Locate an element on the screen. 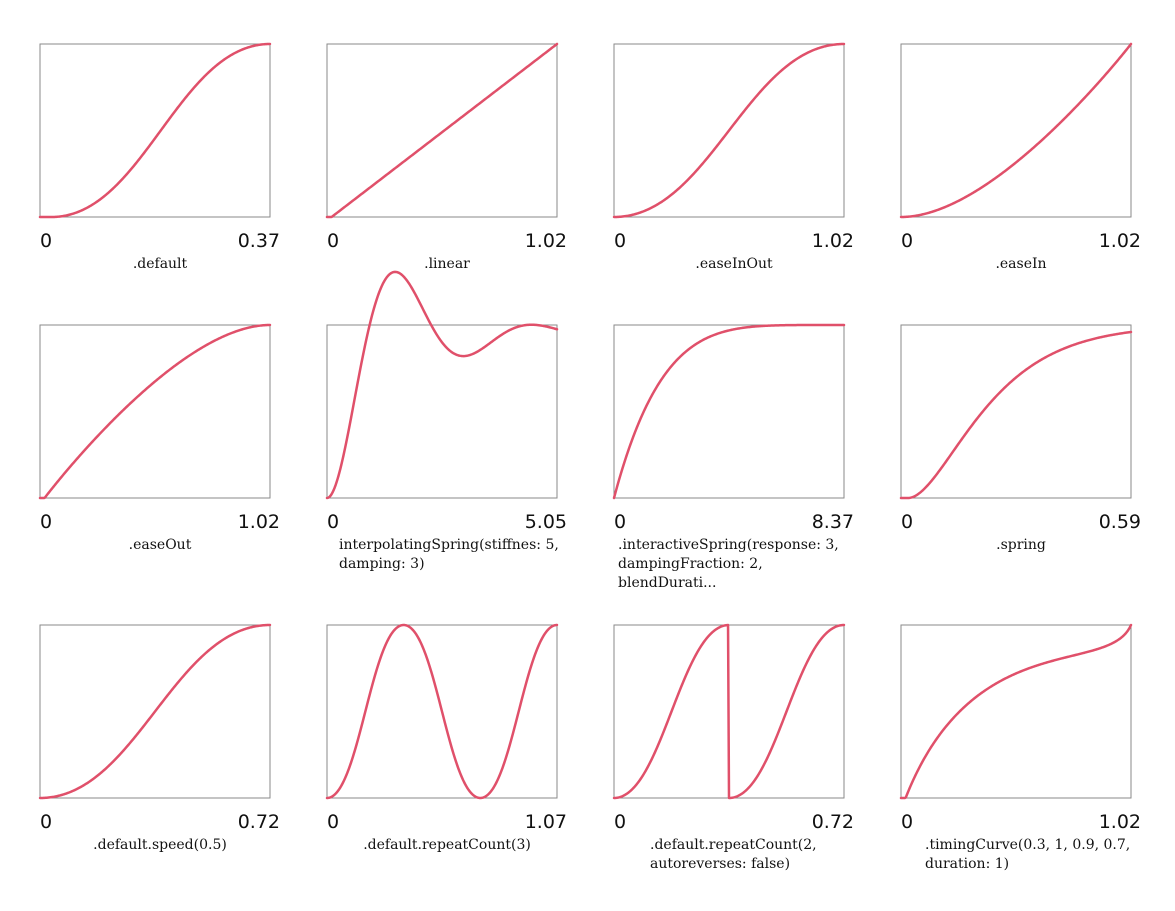  x-max-label: 5.05 is located at coordinates (545, 522).